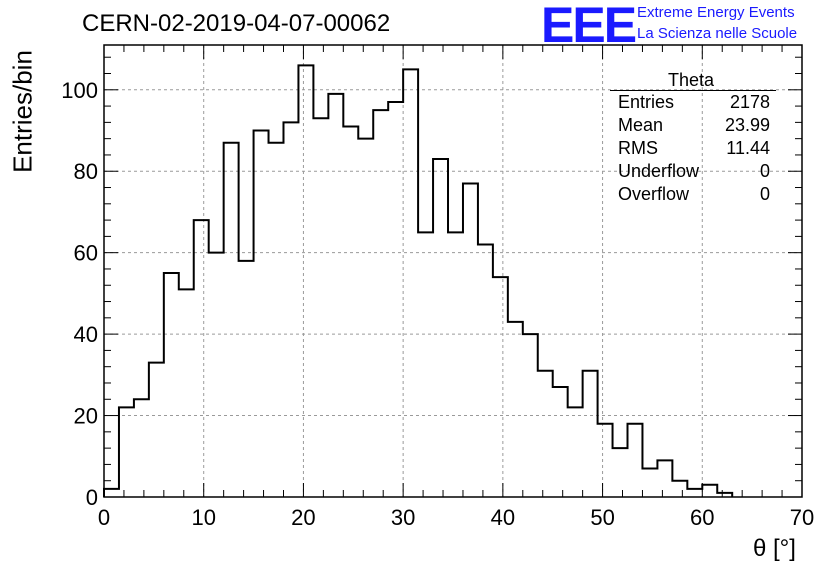 This screenshot has height=572, width=836. Describe the element at coordinates (659, 171) in the screenshot. I see `stats-key: Underflow` at that location.